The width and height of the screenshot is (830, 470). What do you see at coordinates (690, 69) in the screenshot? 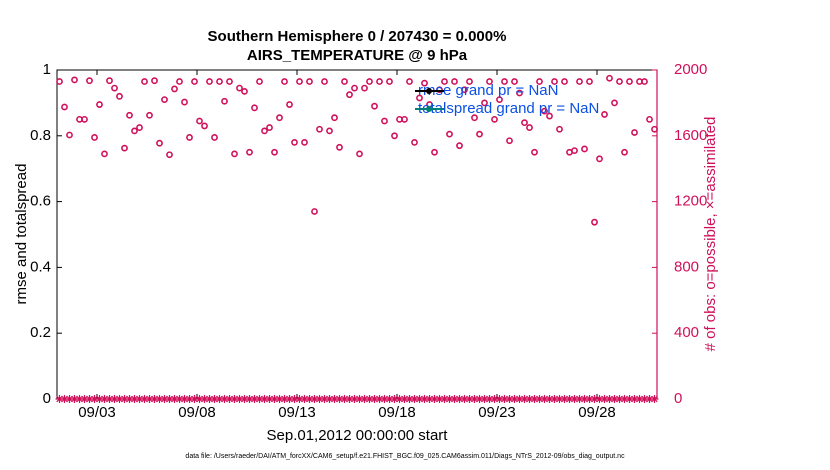
I see `y2-tick-label: 2000` at bounding box center [690, 69].